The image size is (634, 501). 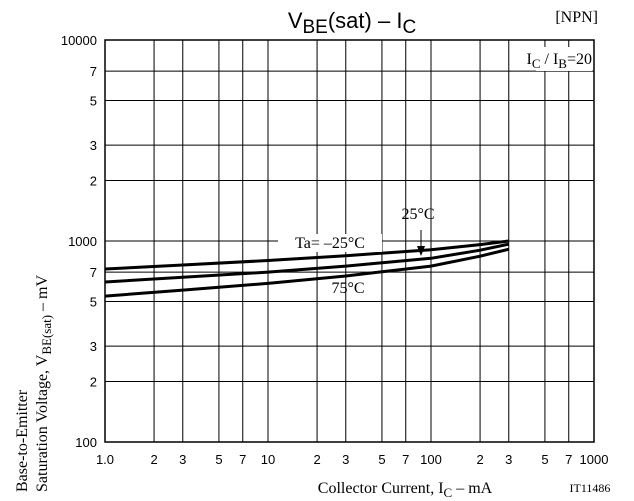 I want to click on label-arrowhead, so click(x=421, y=251).